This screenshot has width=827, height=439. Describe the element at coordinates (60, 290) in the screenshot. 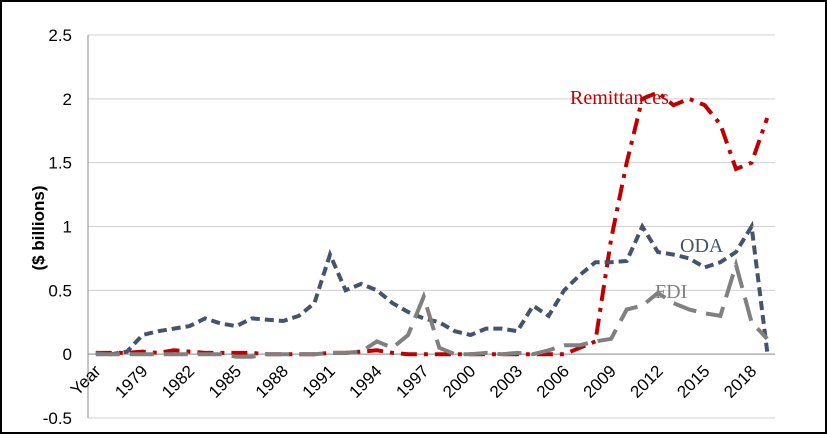

I see `y-tick-label: 0.5` at that location.